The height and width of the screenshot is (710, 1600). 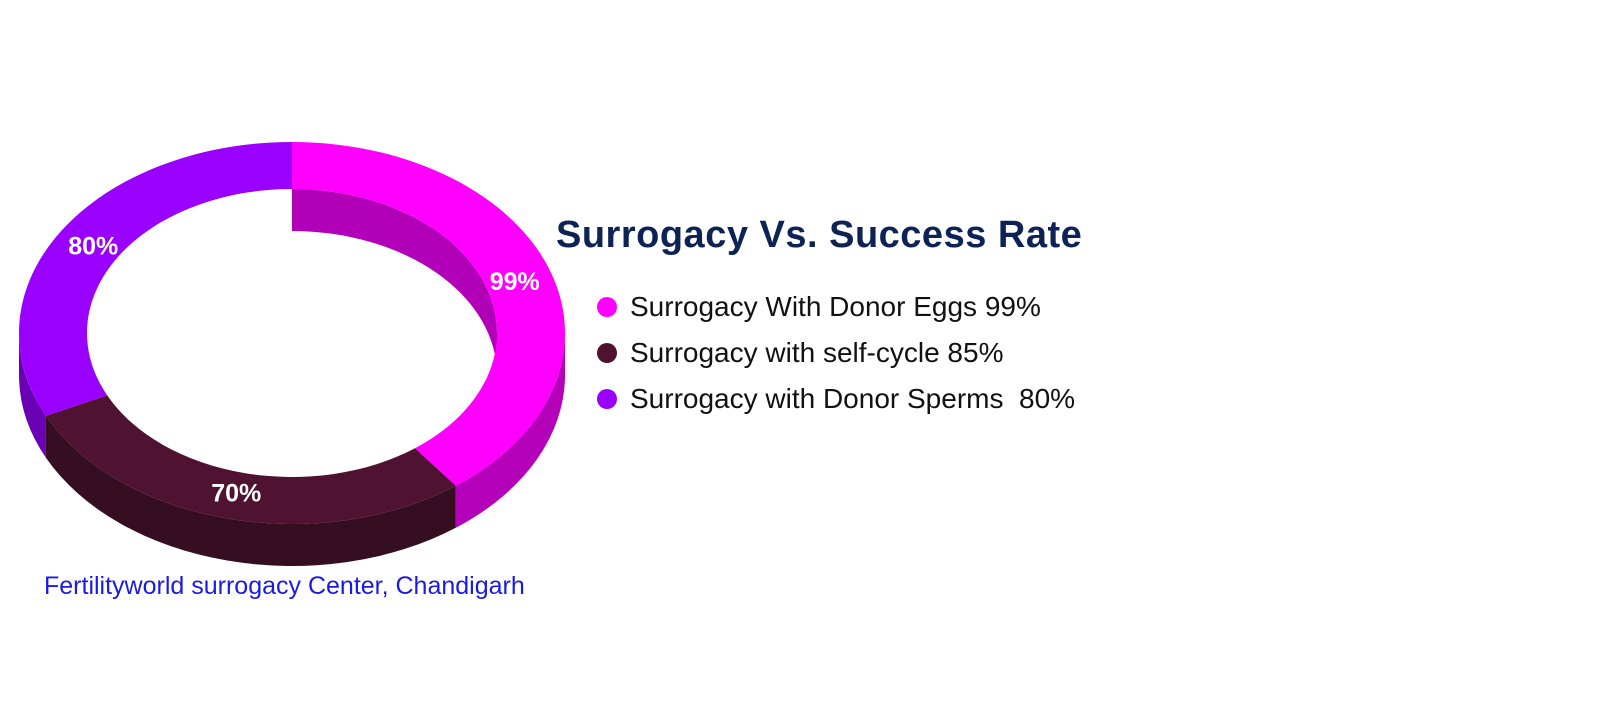 What do you see at coordinates (853, 398) in the screenshot?
I see `legend-text-donor-sperms: Surrogacy with Donor Sperms 80%` at bounding box center [853, 398].